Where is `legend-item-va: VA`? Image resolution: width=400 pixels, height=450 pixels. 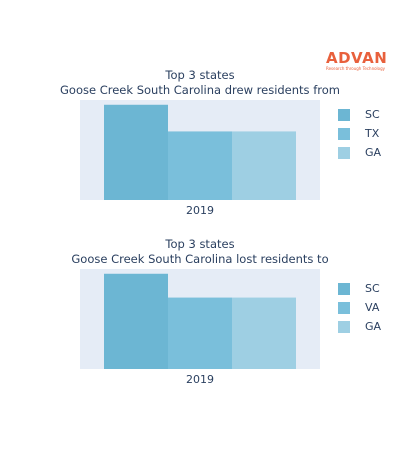
legend-item-va: VA is located at coordinates (368, 308).